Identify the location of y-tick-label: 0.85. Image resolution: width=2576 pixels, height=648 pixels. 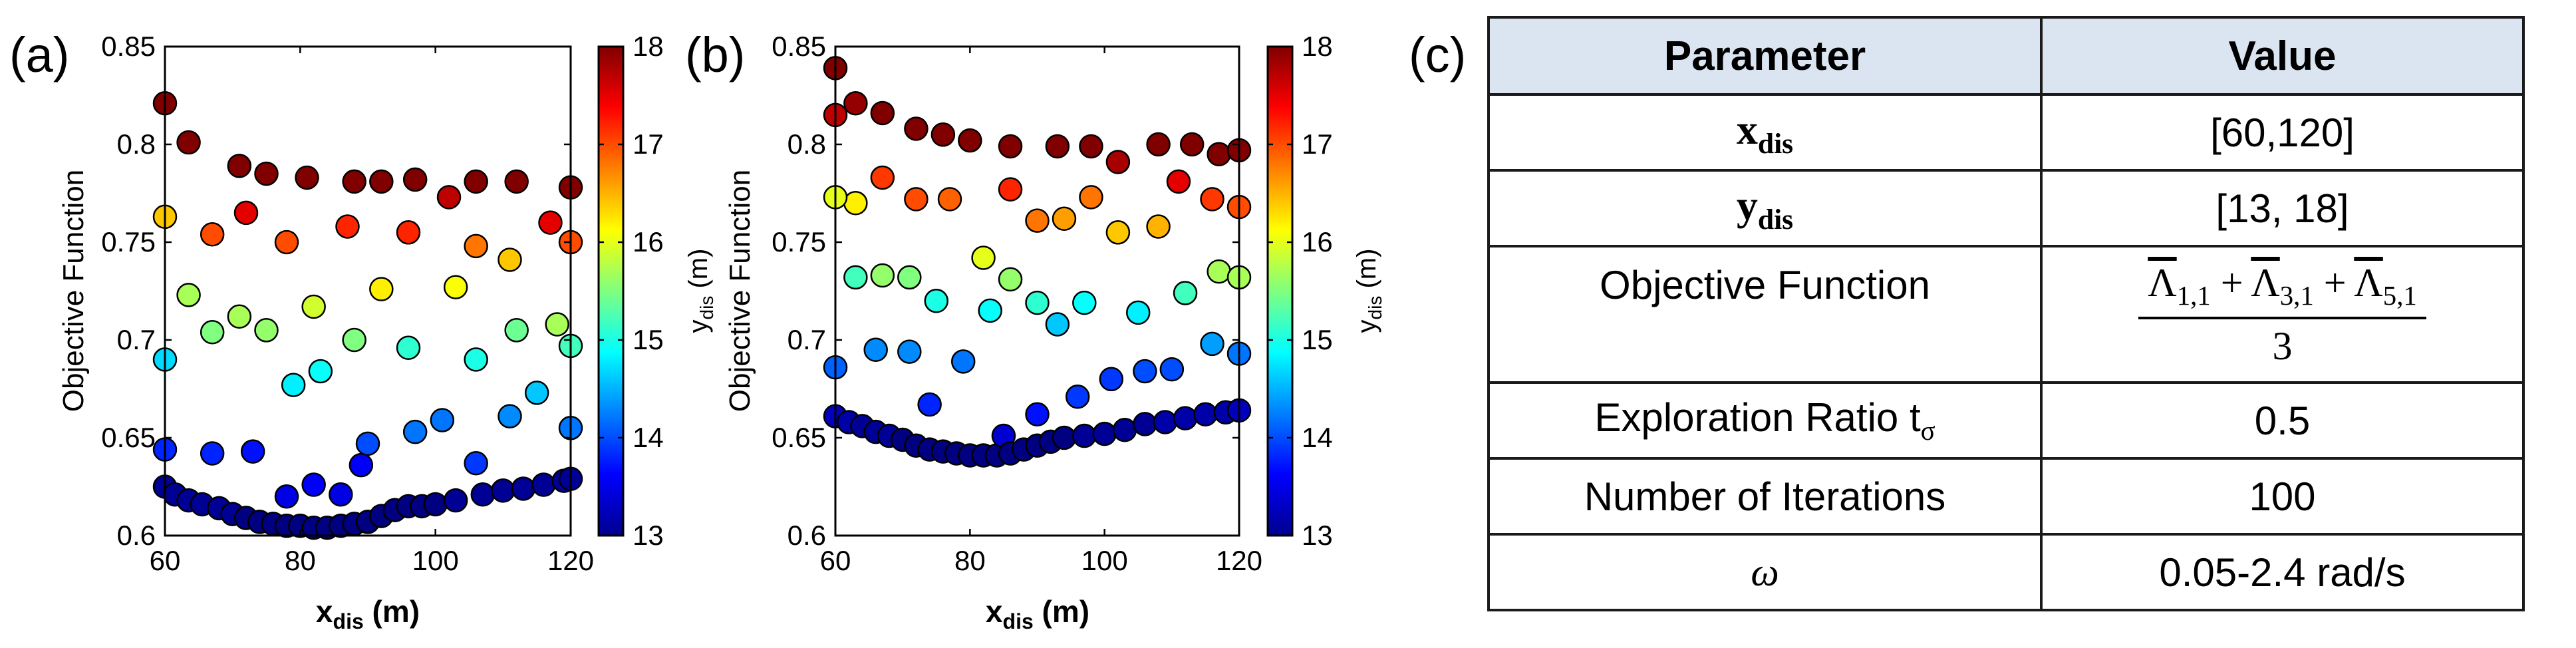
(799, 46).